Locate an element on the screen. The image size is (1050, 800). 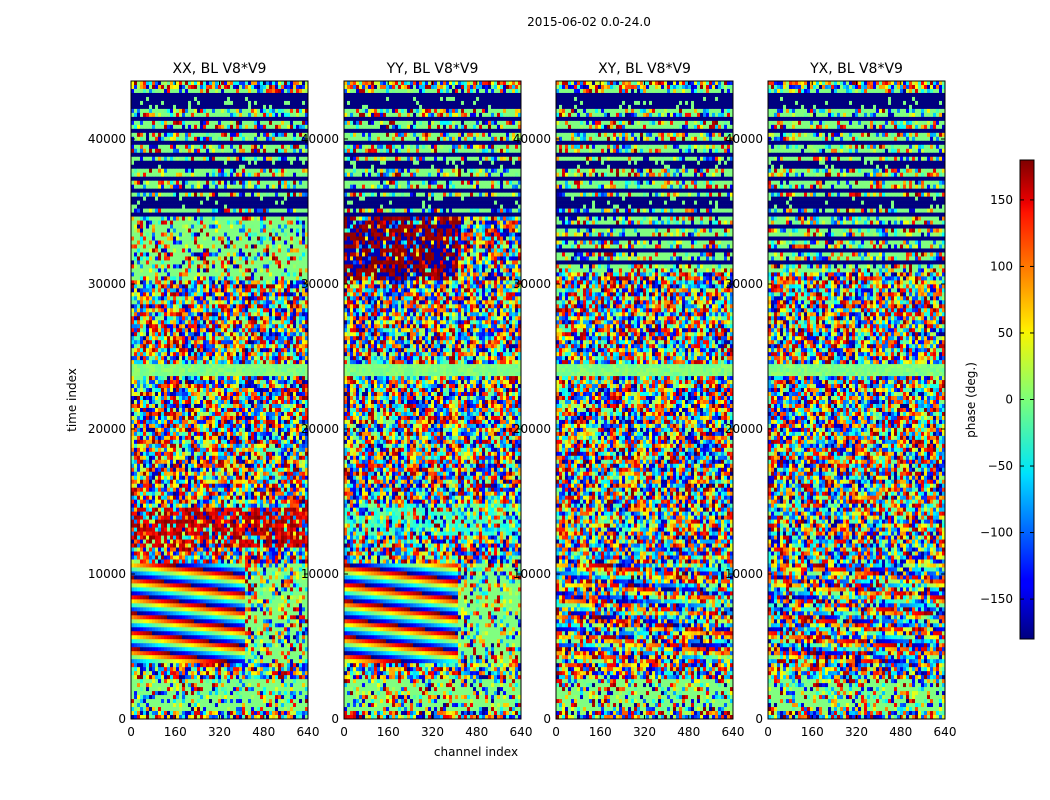
figure-suptitle: 2015-06-02 0.0-24.0 is located at coordinates (589, 22).